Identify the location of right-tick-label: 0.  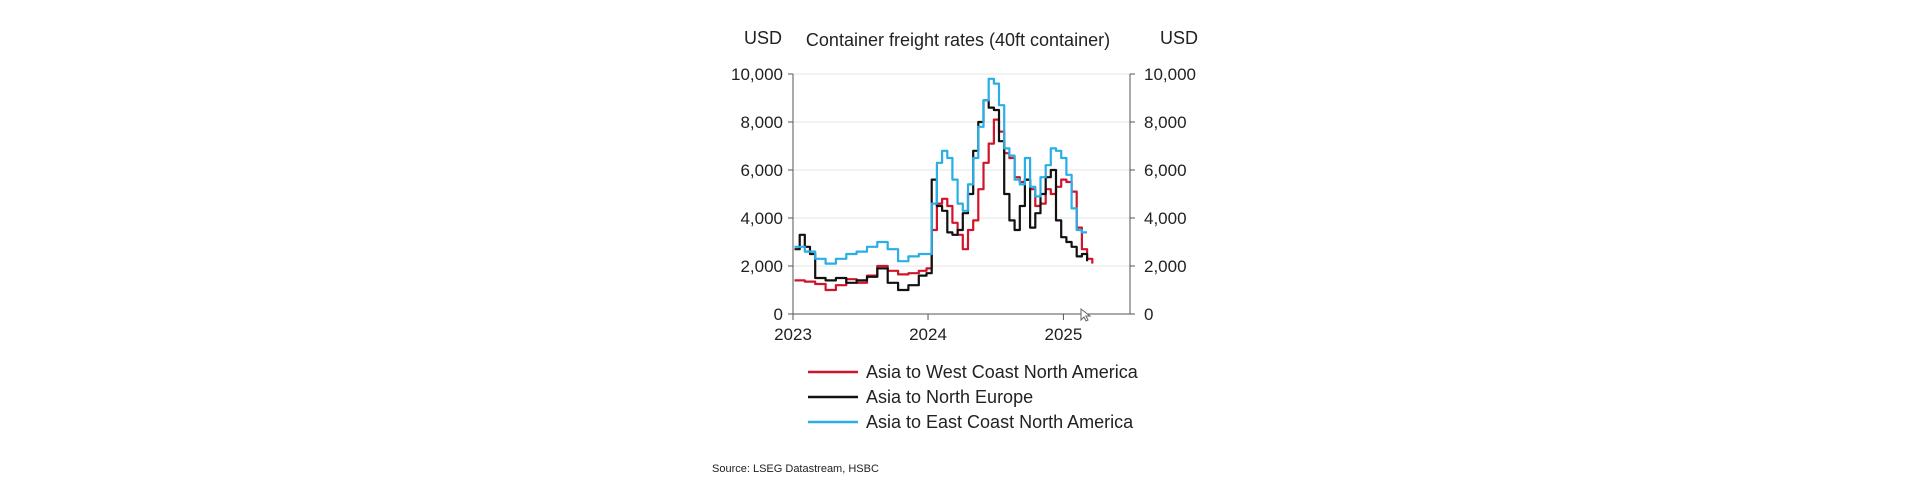
(1148, 314).